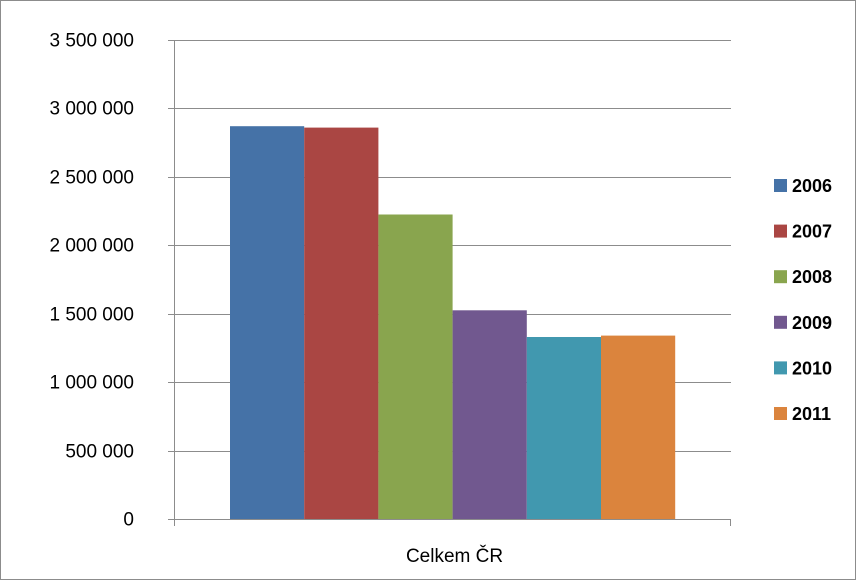 This screenshot has height=580, width=856. I want to click on legend-label-2009: 2009, so click(812, 323).